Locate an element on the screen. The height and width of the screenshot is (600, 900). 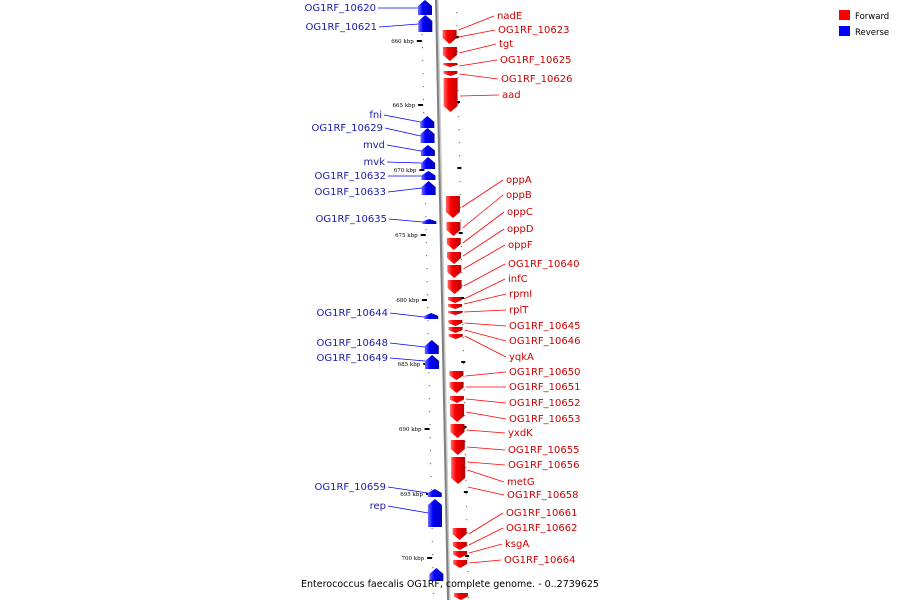
gene-label-og1rf-10625: OG1RF_10625 is located at coordinates (536, 60).